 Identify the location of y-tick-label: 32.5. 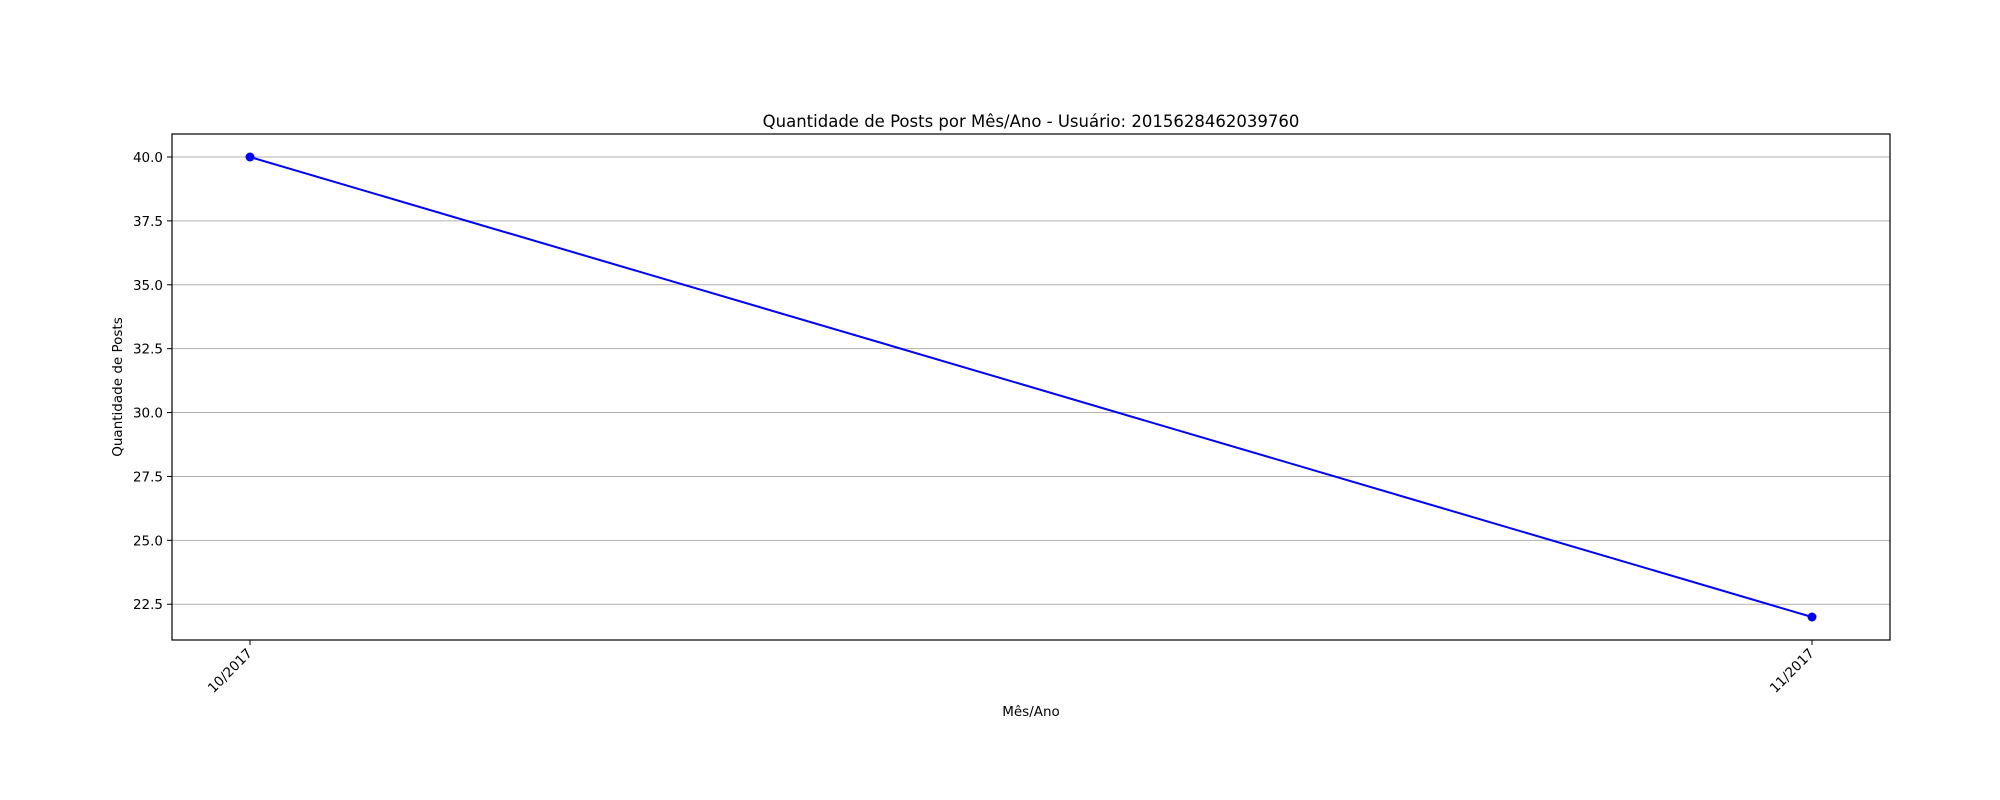
(148, 350).